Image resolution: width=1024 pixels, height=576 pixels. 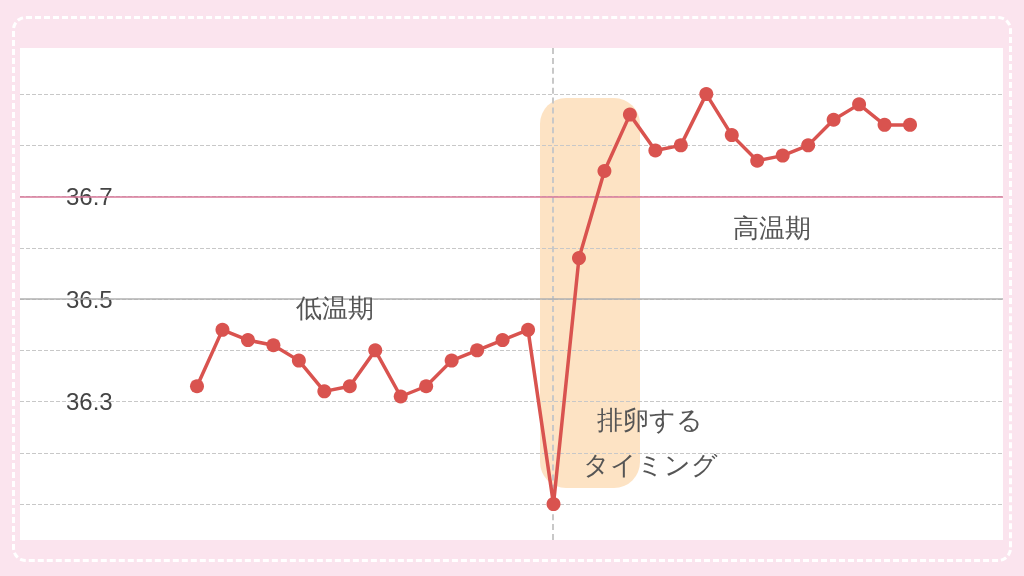 What do you see at coordinates (335, 308) in the screenshot?
I see `annotation: 低温期` at bounding box center [335, 308].